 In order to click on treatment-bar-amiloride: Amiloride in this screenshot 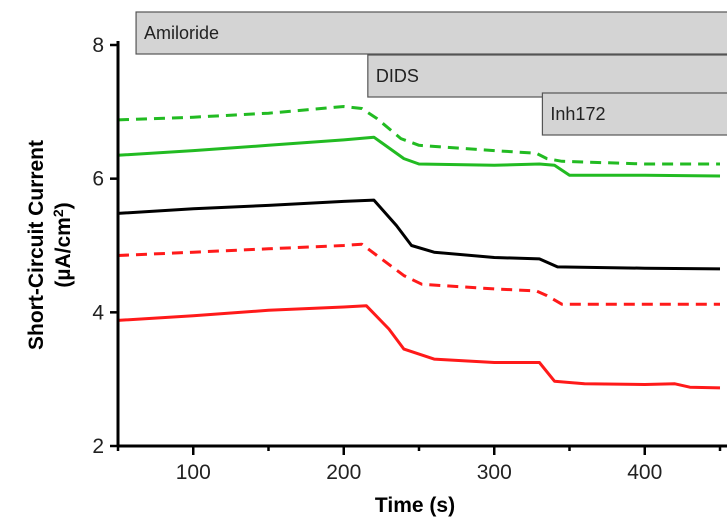, I will do `click(431, 33)`.